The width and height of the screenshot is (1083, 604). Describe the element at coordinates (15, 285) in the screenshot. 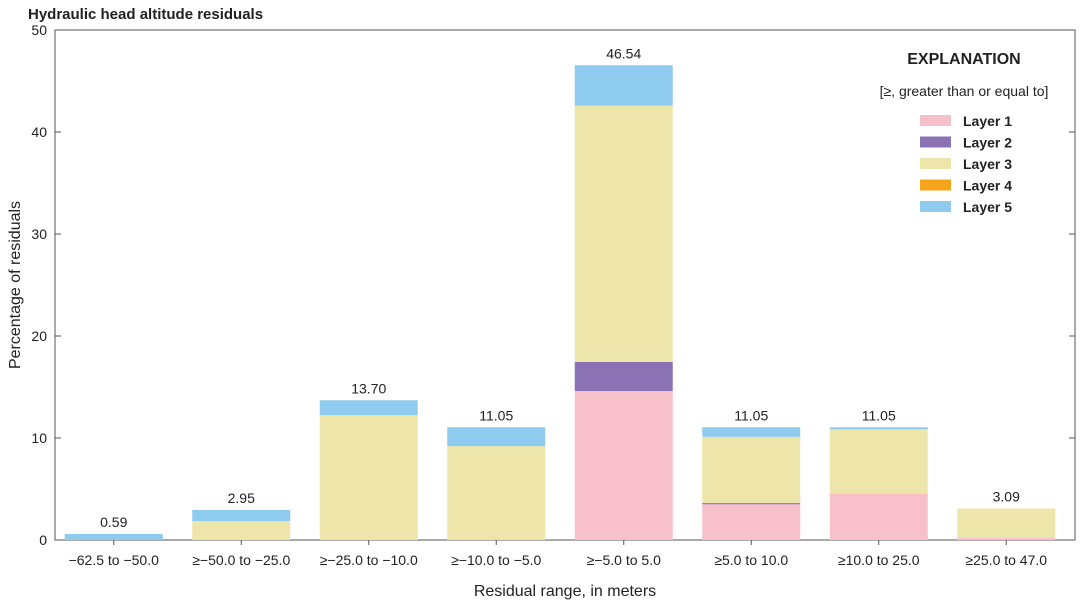

I see `y-axis-label: Percentage of residuals` at that location.